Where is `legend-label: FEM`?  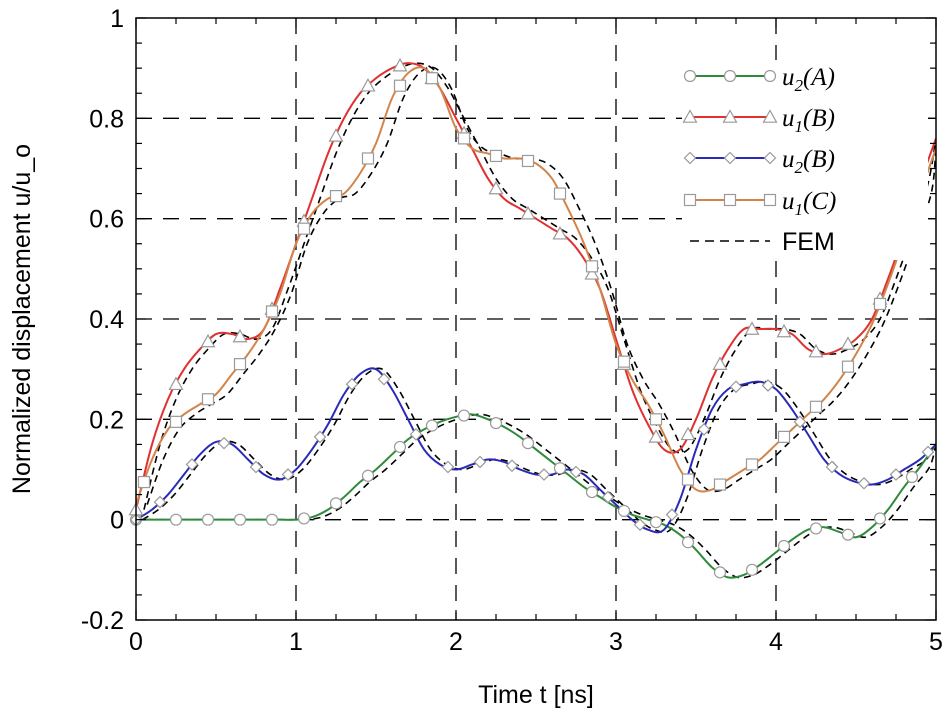
legend-label: FEM is located at coordinates (808, 242).